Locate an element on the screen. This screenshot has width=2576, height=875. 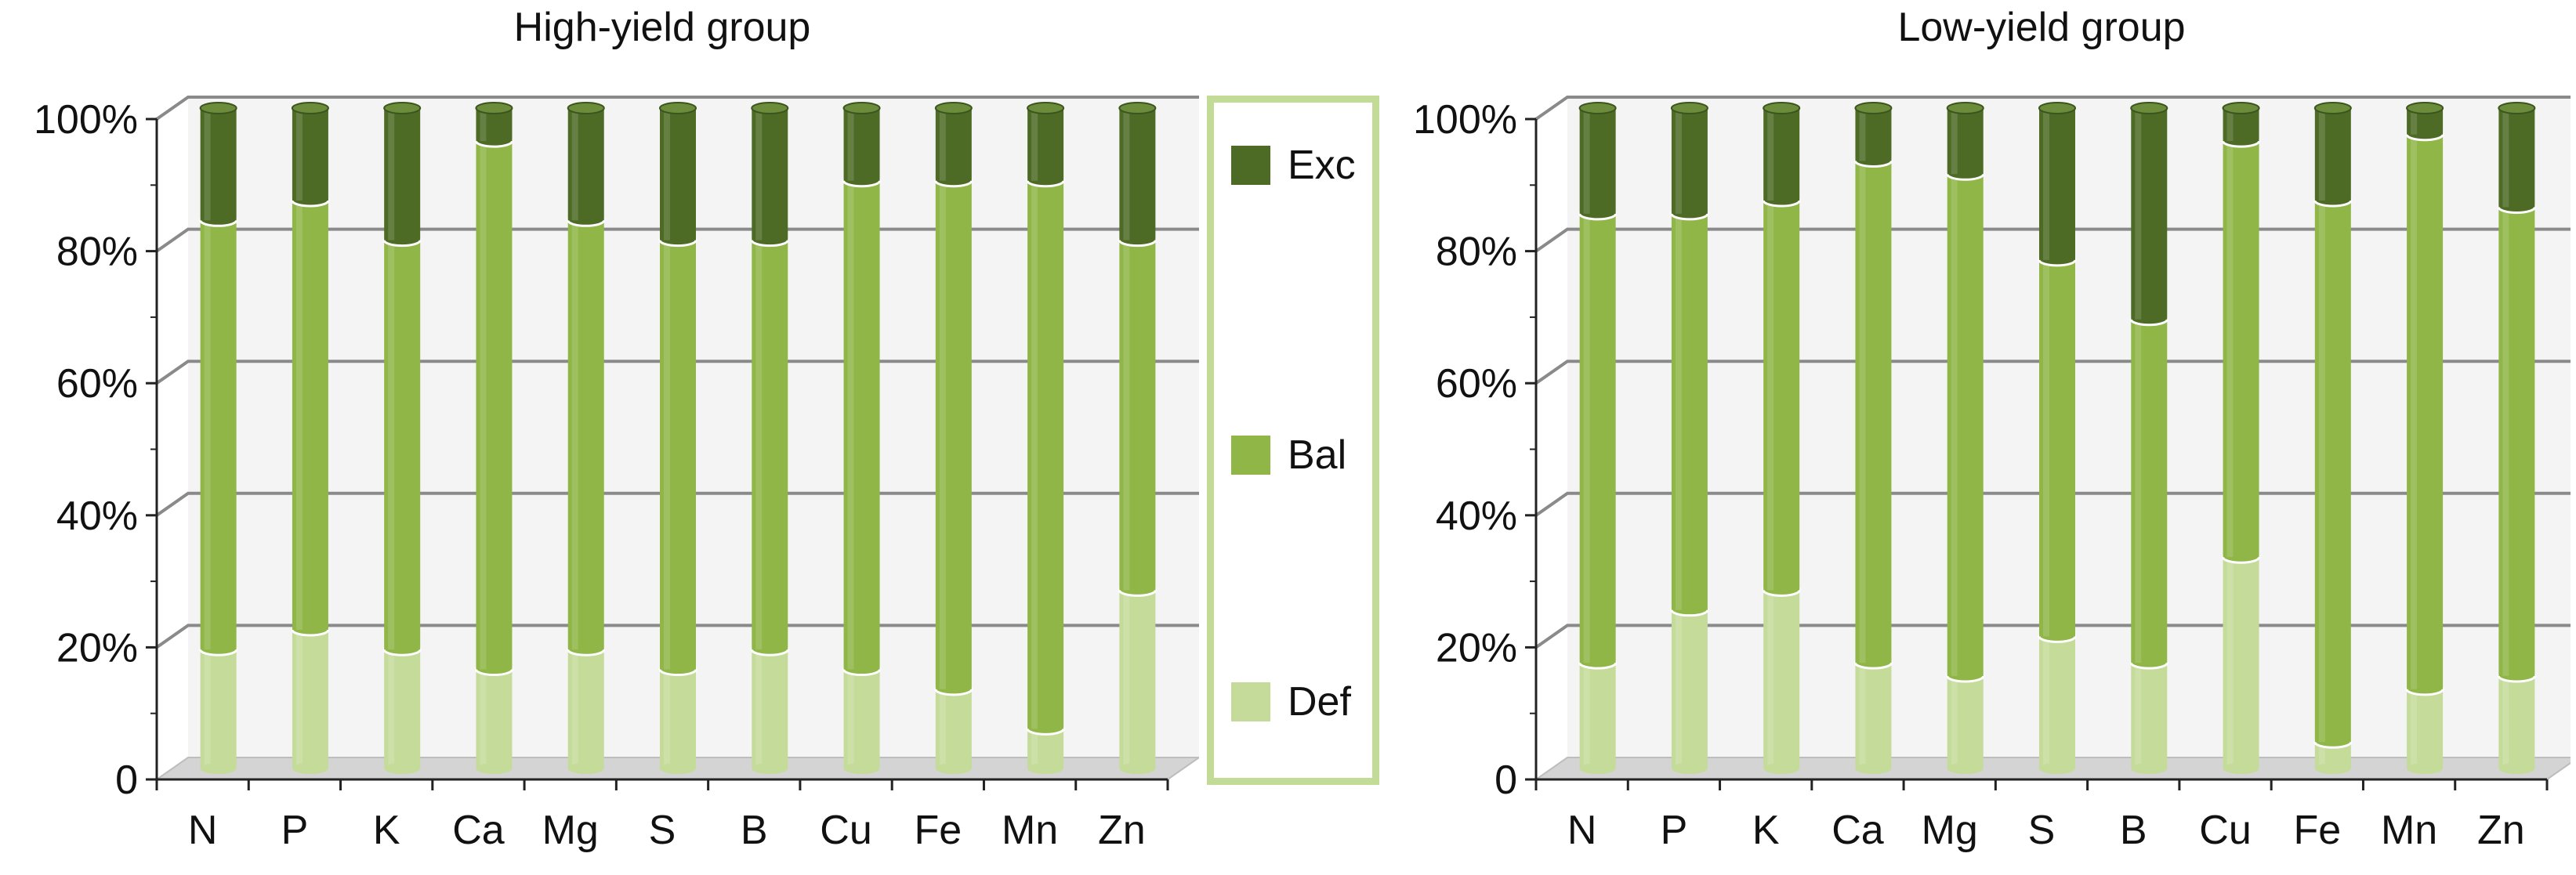
y-tick-label: 40% is located at coordinates (1476, 516).